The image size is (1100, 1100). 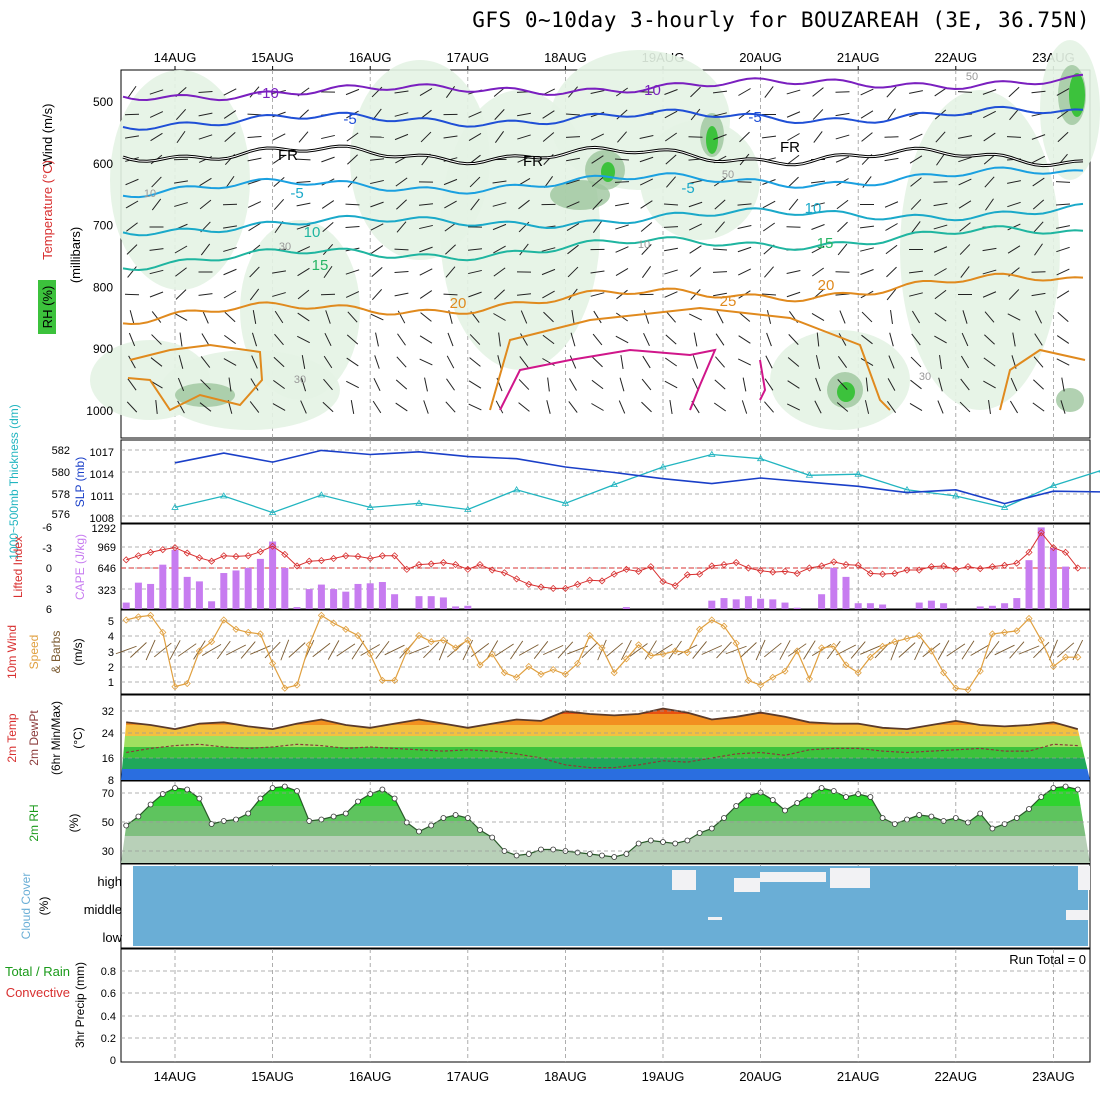 What do you see at coordinates (61, 473) in the screenshot?
I see `thickness-y-tick: 580` at bounding box center [61, 473].